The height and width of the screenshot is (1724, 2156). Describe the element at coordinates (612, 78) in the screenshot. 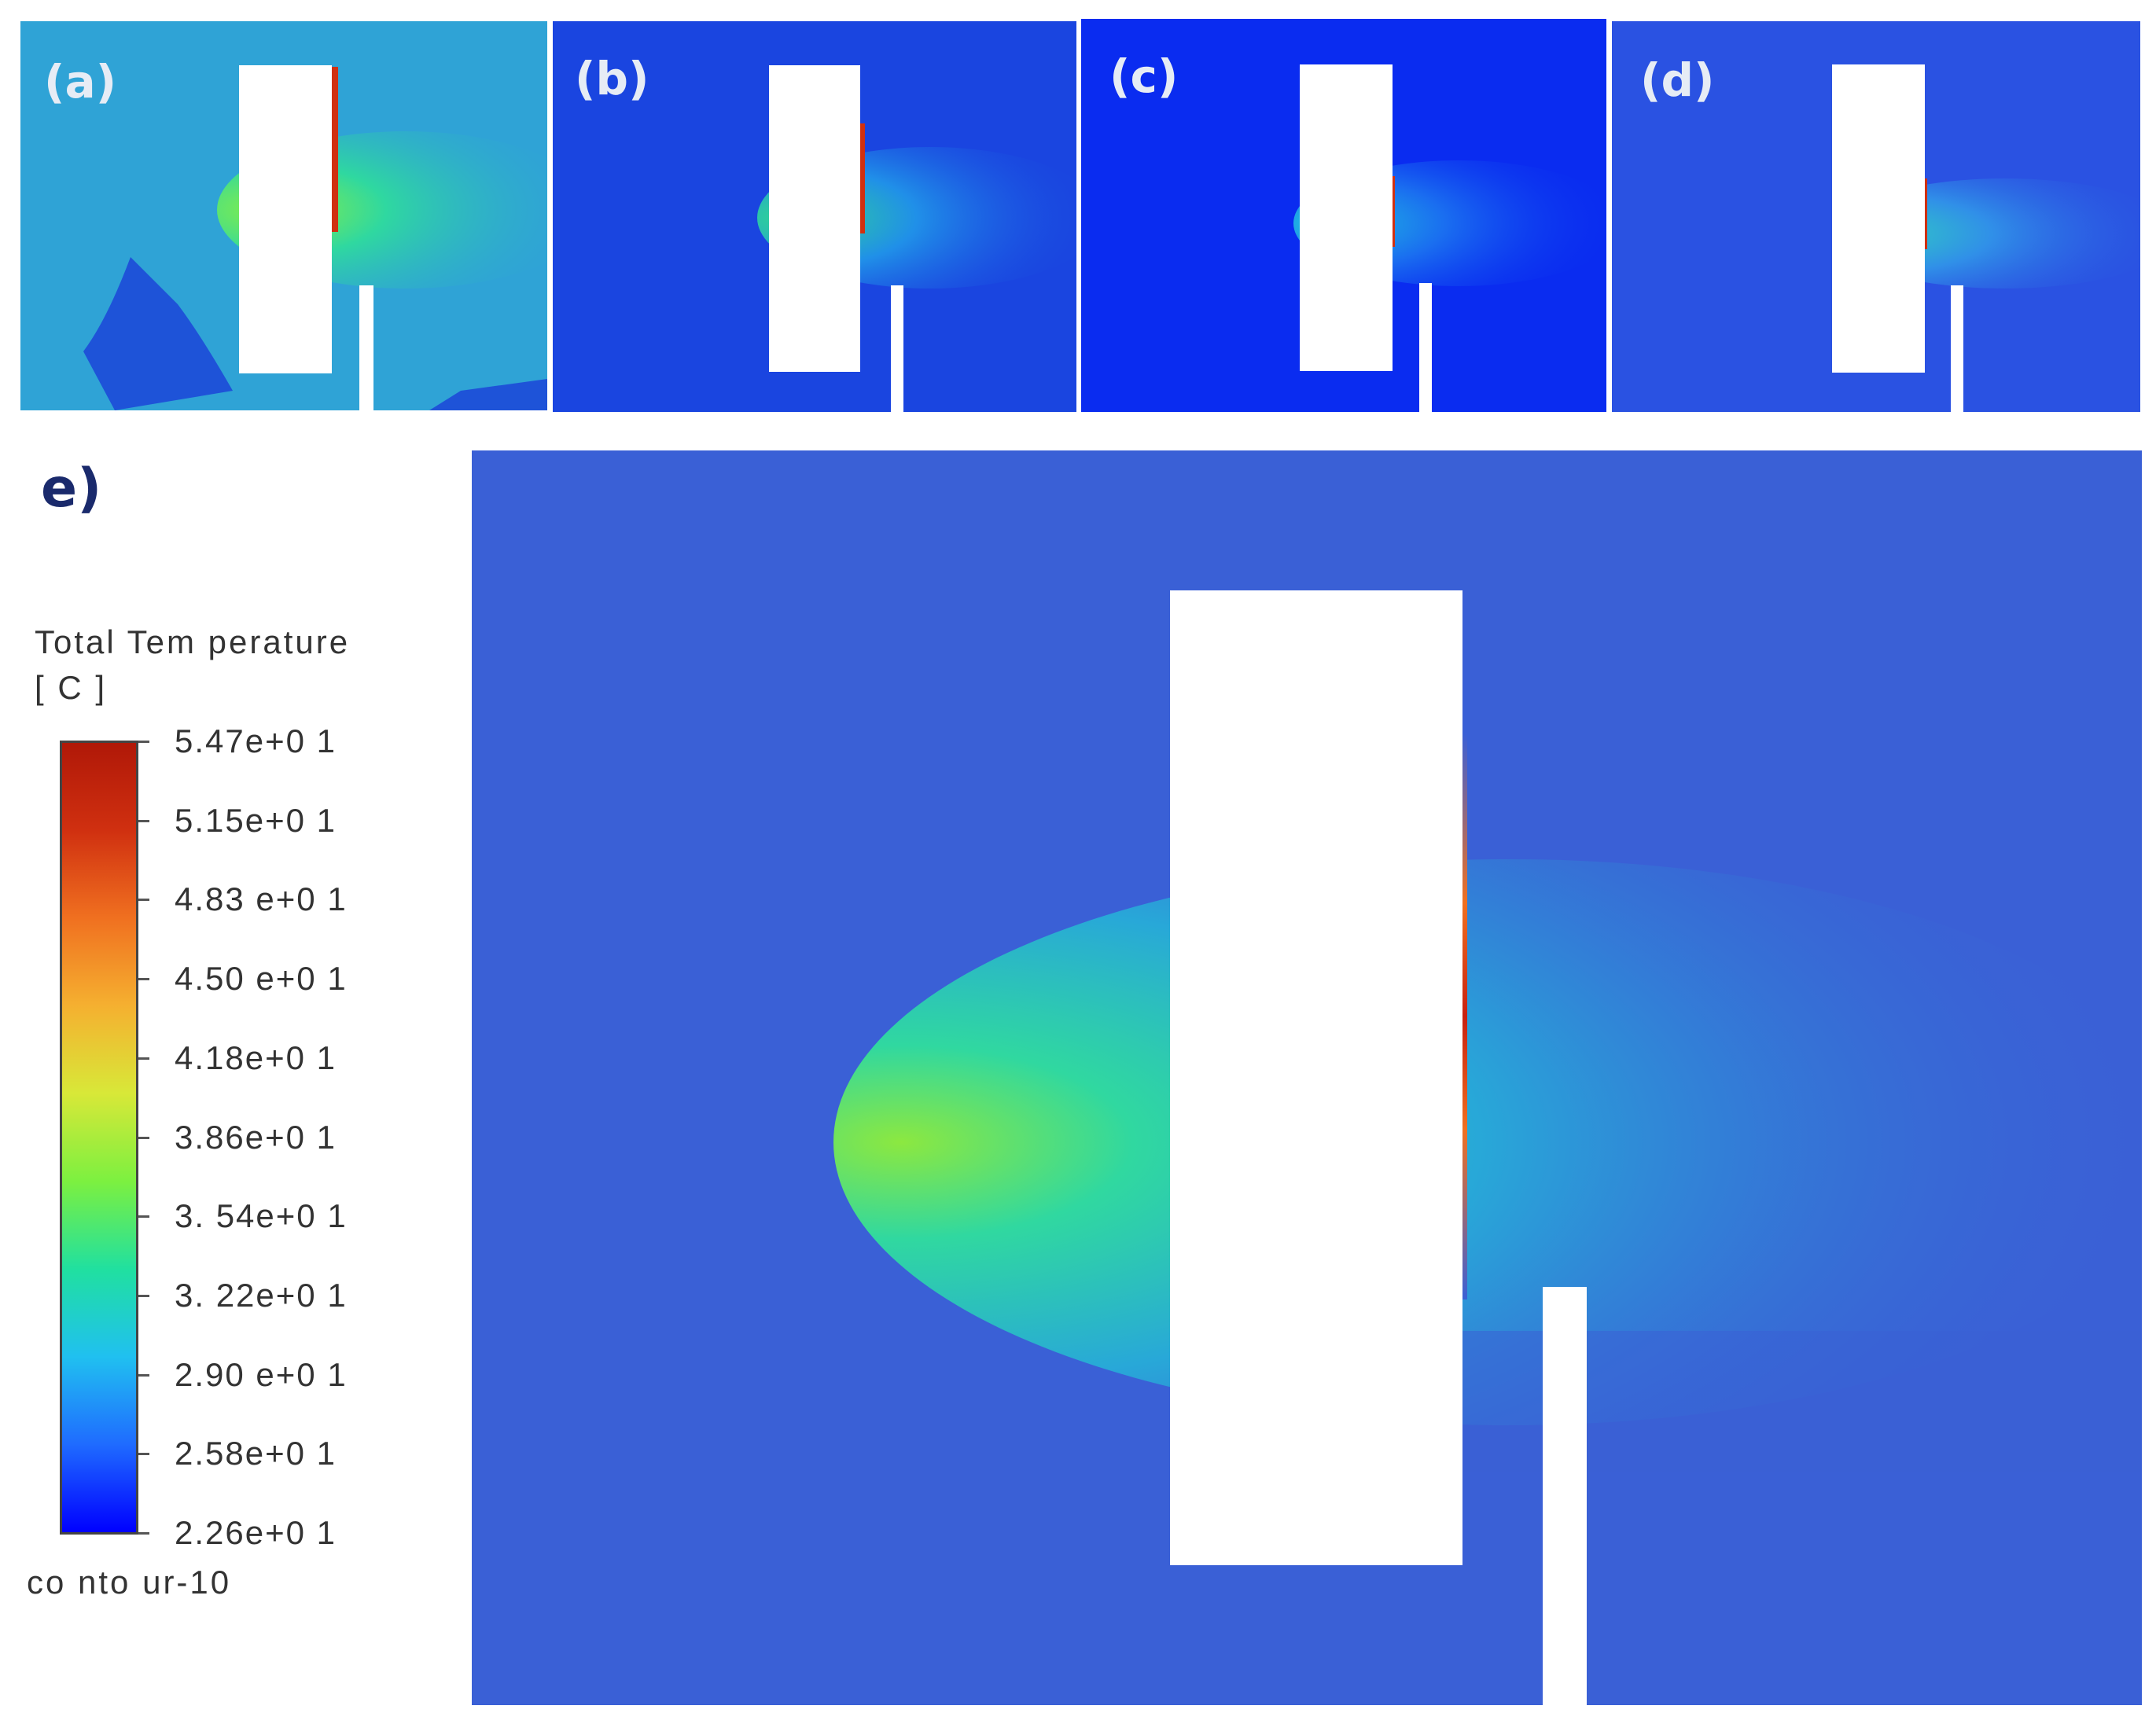

I see `panel-b-label: (b)` at that location.